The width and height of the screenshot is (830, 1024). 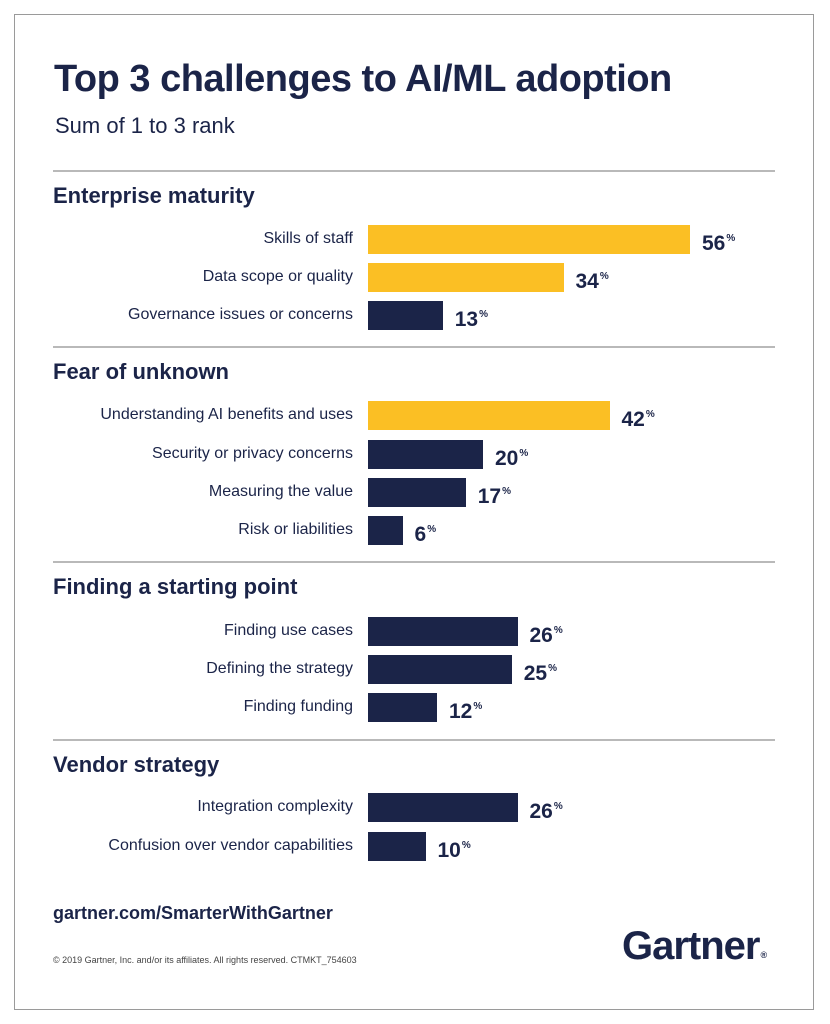 What do you see at coordinates (230, 845) in the screenshot?
I see `bar-label: Confusion over vendor capabilities` at bounding box center [230, 845].